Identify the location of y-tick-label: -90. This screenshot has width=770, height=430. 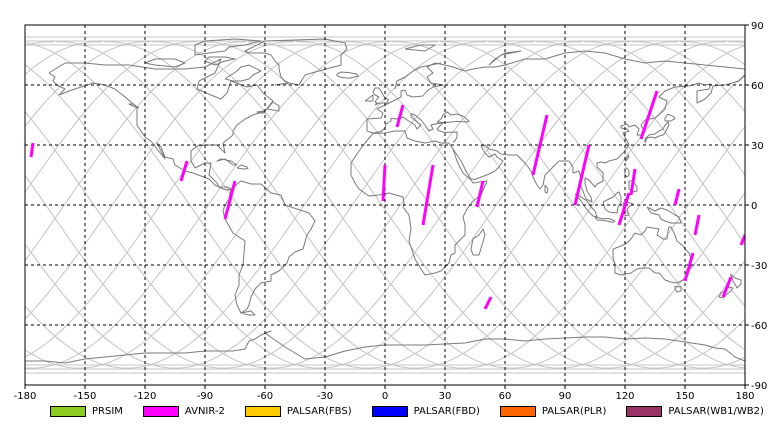
(759, 386).